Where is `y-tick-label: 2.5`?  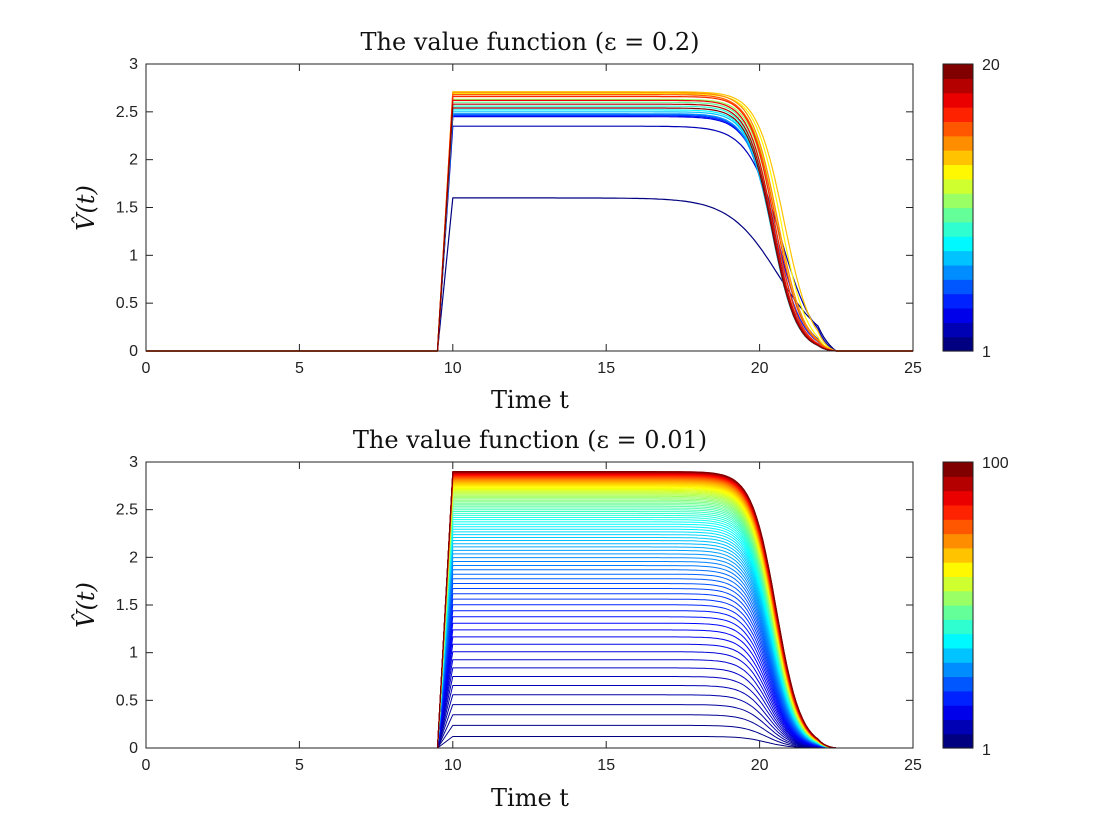
y-tick-label: 2.5 is located at coordinates (127, 510).